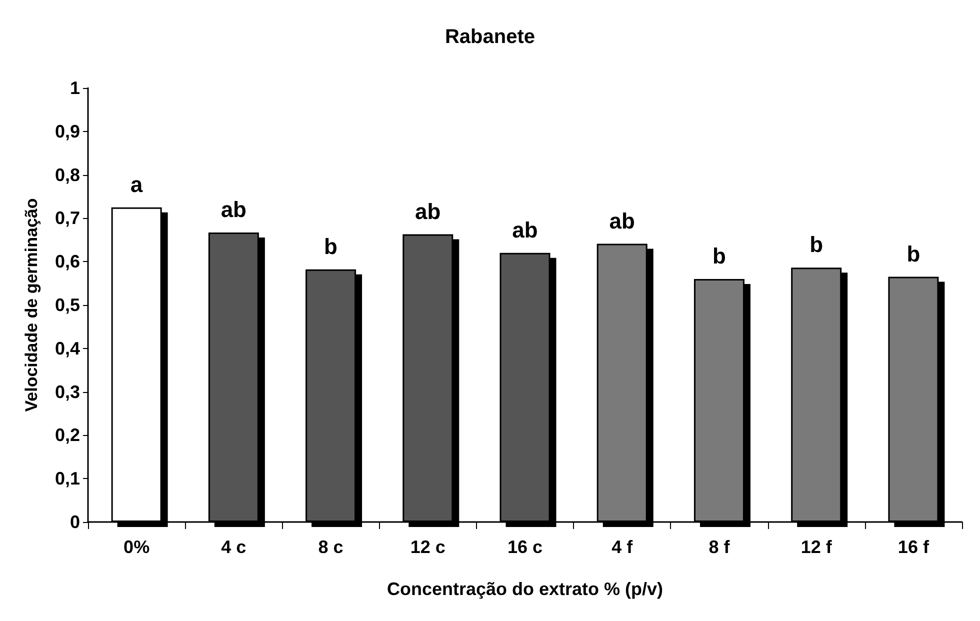  I want to click on y-tick-label: 0,4, so click(67, 348).